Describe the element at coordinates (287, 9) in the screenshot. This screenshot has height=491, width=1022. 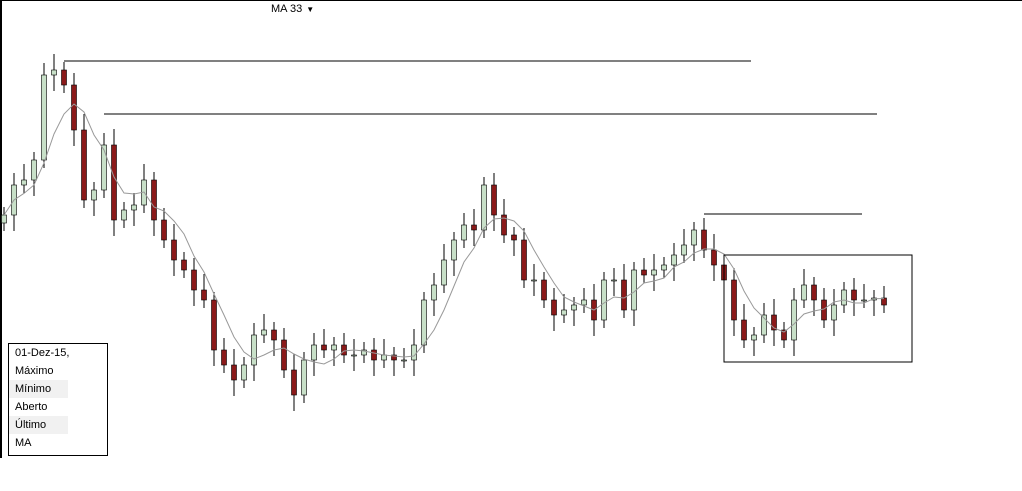
I see `indicator-label: MA 33` at that location.